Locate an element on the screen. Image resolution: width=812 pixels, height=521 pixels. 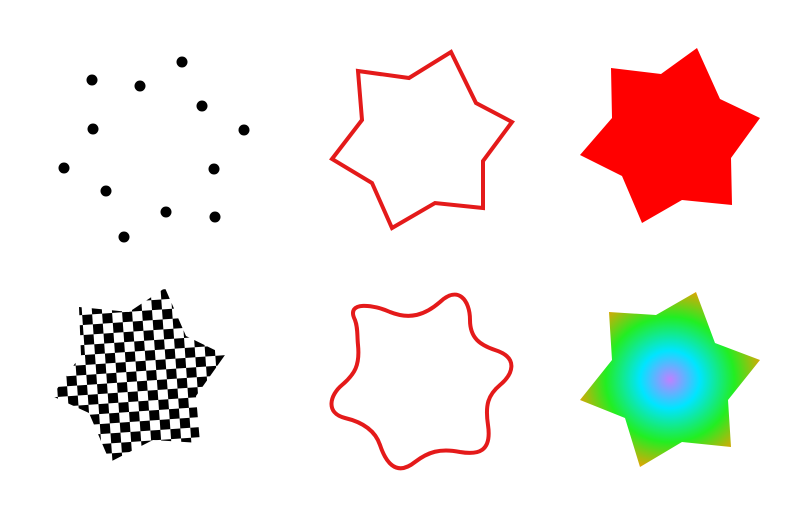
wavy-outline-star is located at coordinates (421, 381).